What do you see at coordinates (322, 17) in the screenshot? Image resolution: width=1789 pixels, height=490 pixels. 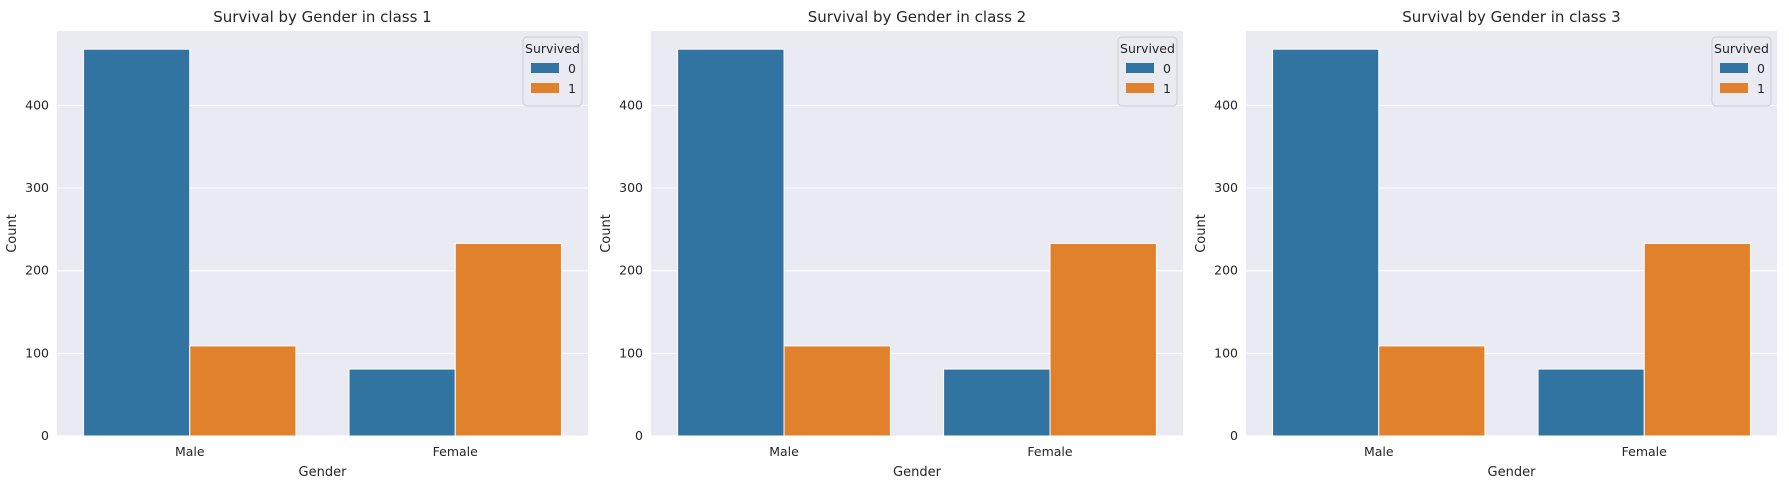 I see `chart-title: Survival by Gender in class 1` at bounding box center [322, 17].